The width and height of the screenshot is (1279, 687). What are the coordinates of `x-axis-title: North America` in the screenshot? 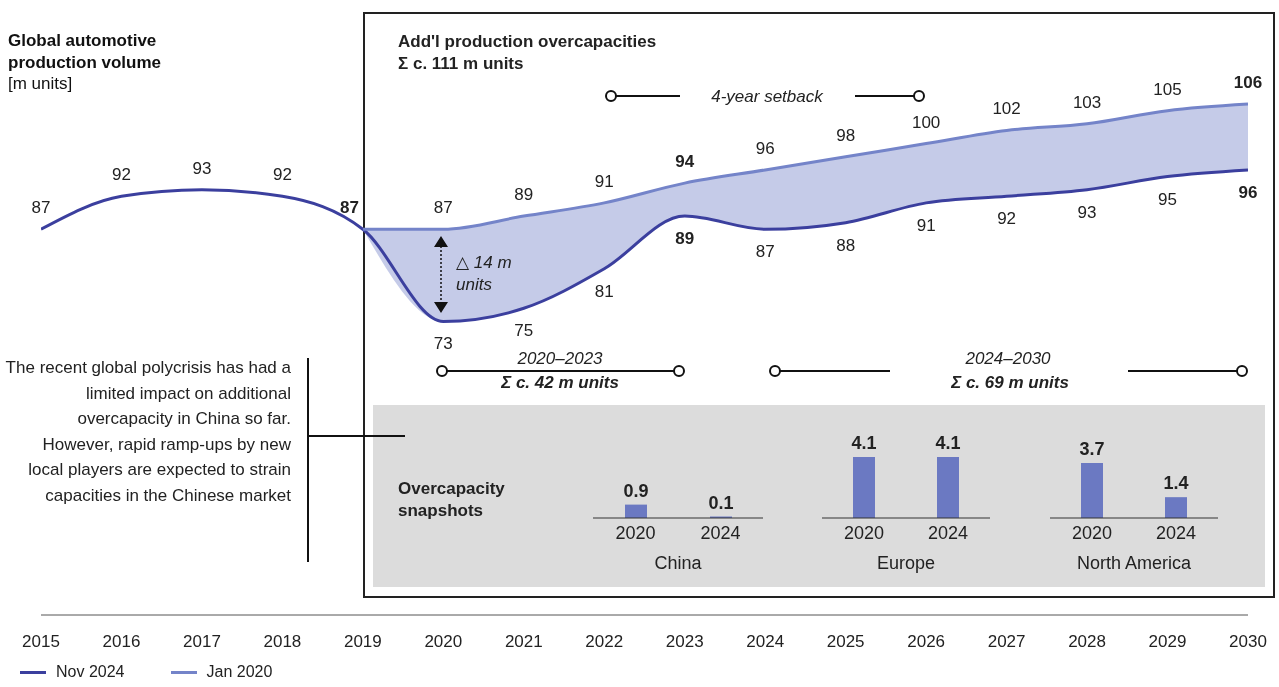 It's located at (1134, 563).